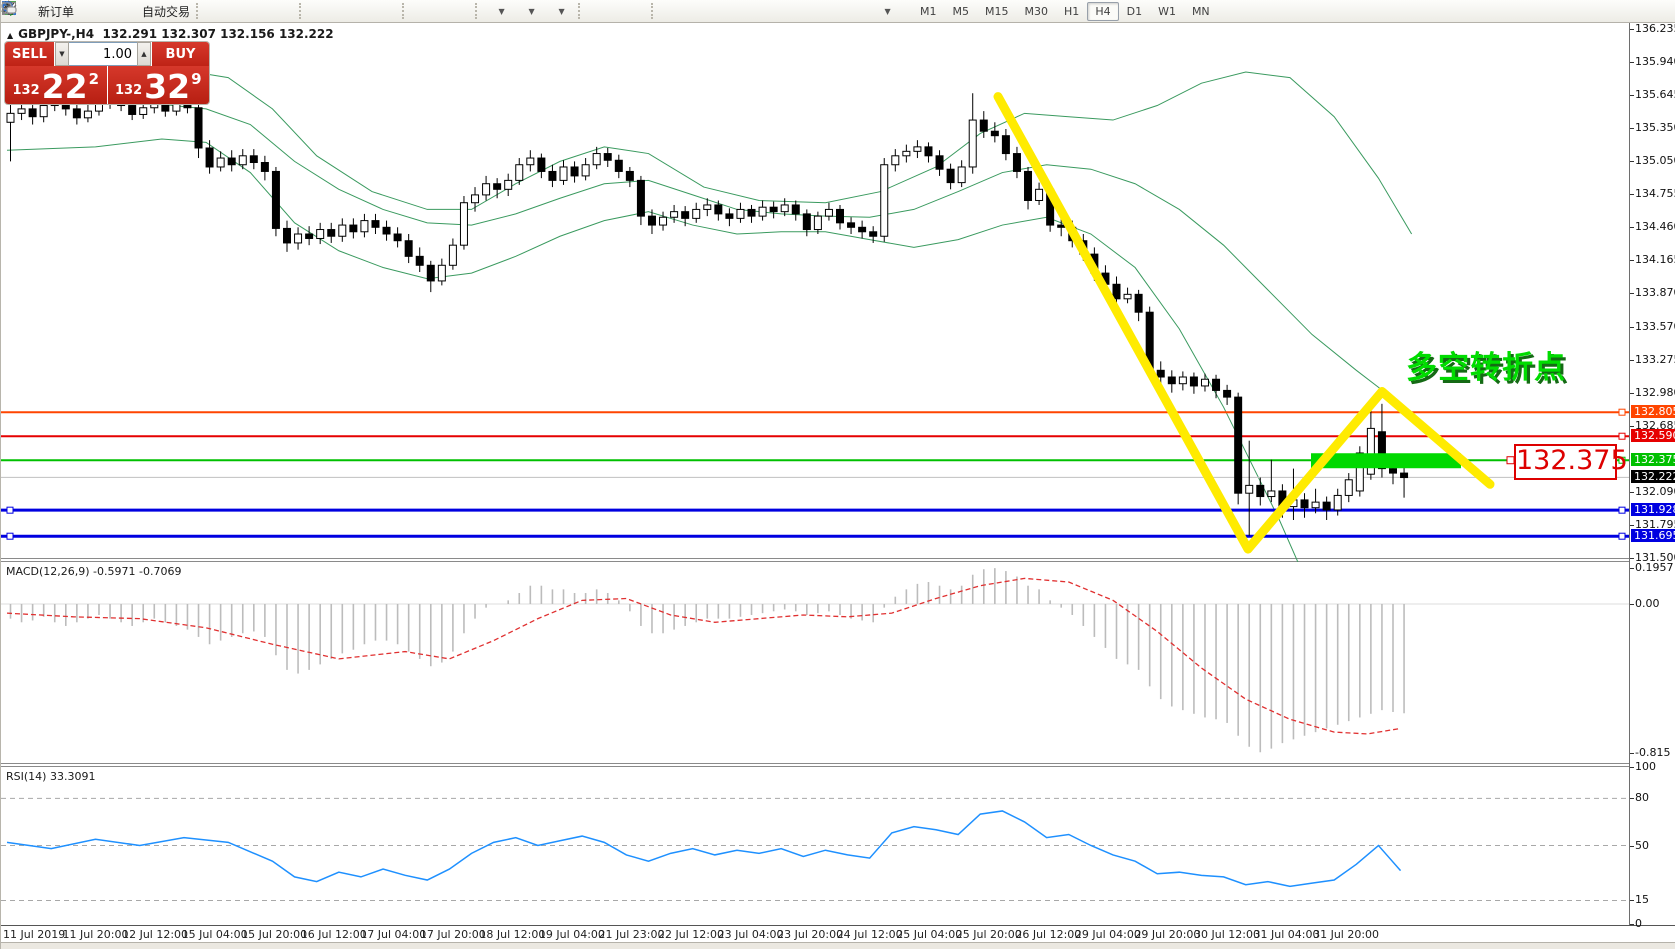  What do you see at coordinates (1645, 766) in the screenshot?
I see `rsi-tick: 100` at bounding box center [1645, 766].